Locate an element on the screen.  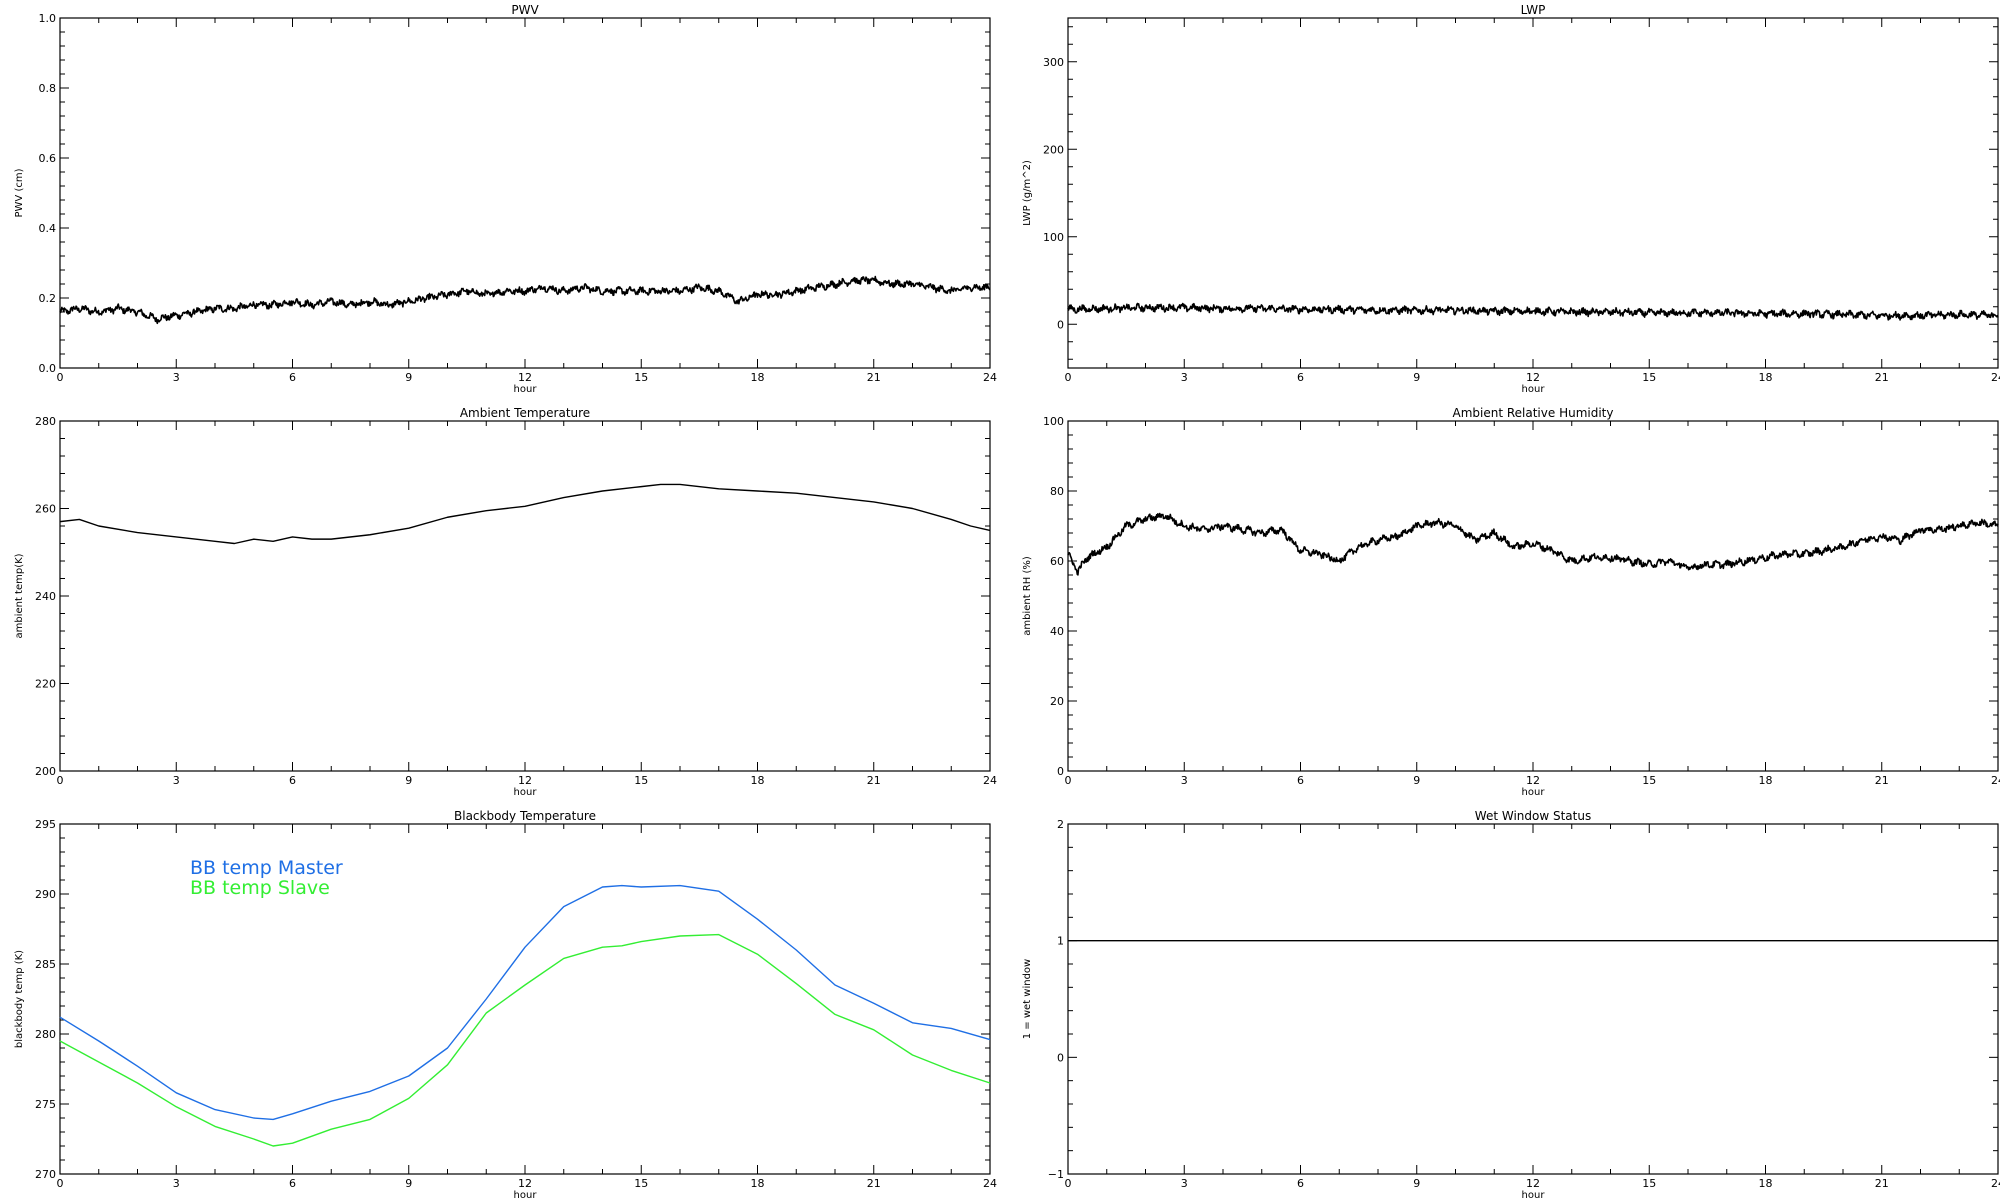
y-tick-label: 1 is located at coordinates (1060, 941).